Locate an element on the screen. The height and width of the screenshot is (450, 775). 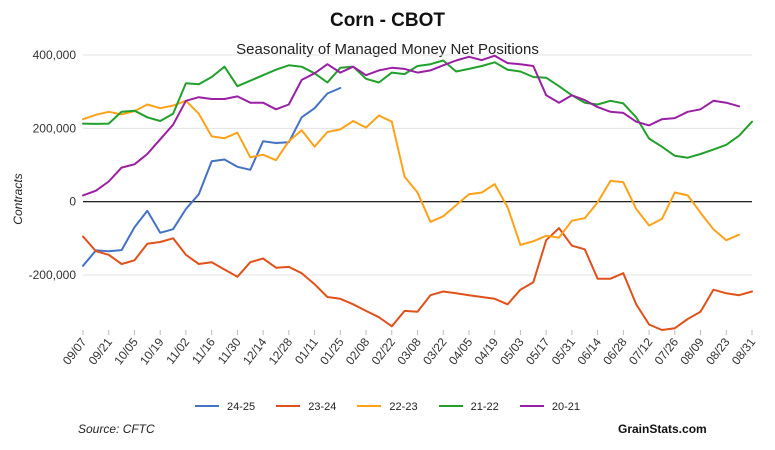
legend: 24-25 23-24 22-23 21-22 20-21 is located at coordinates (387, 407).